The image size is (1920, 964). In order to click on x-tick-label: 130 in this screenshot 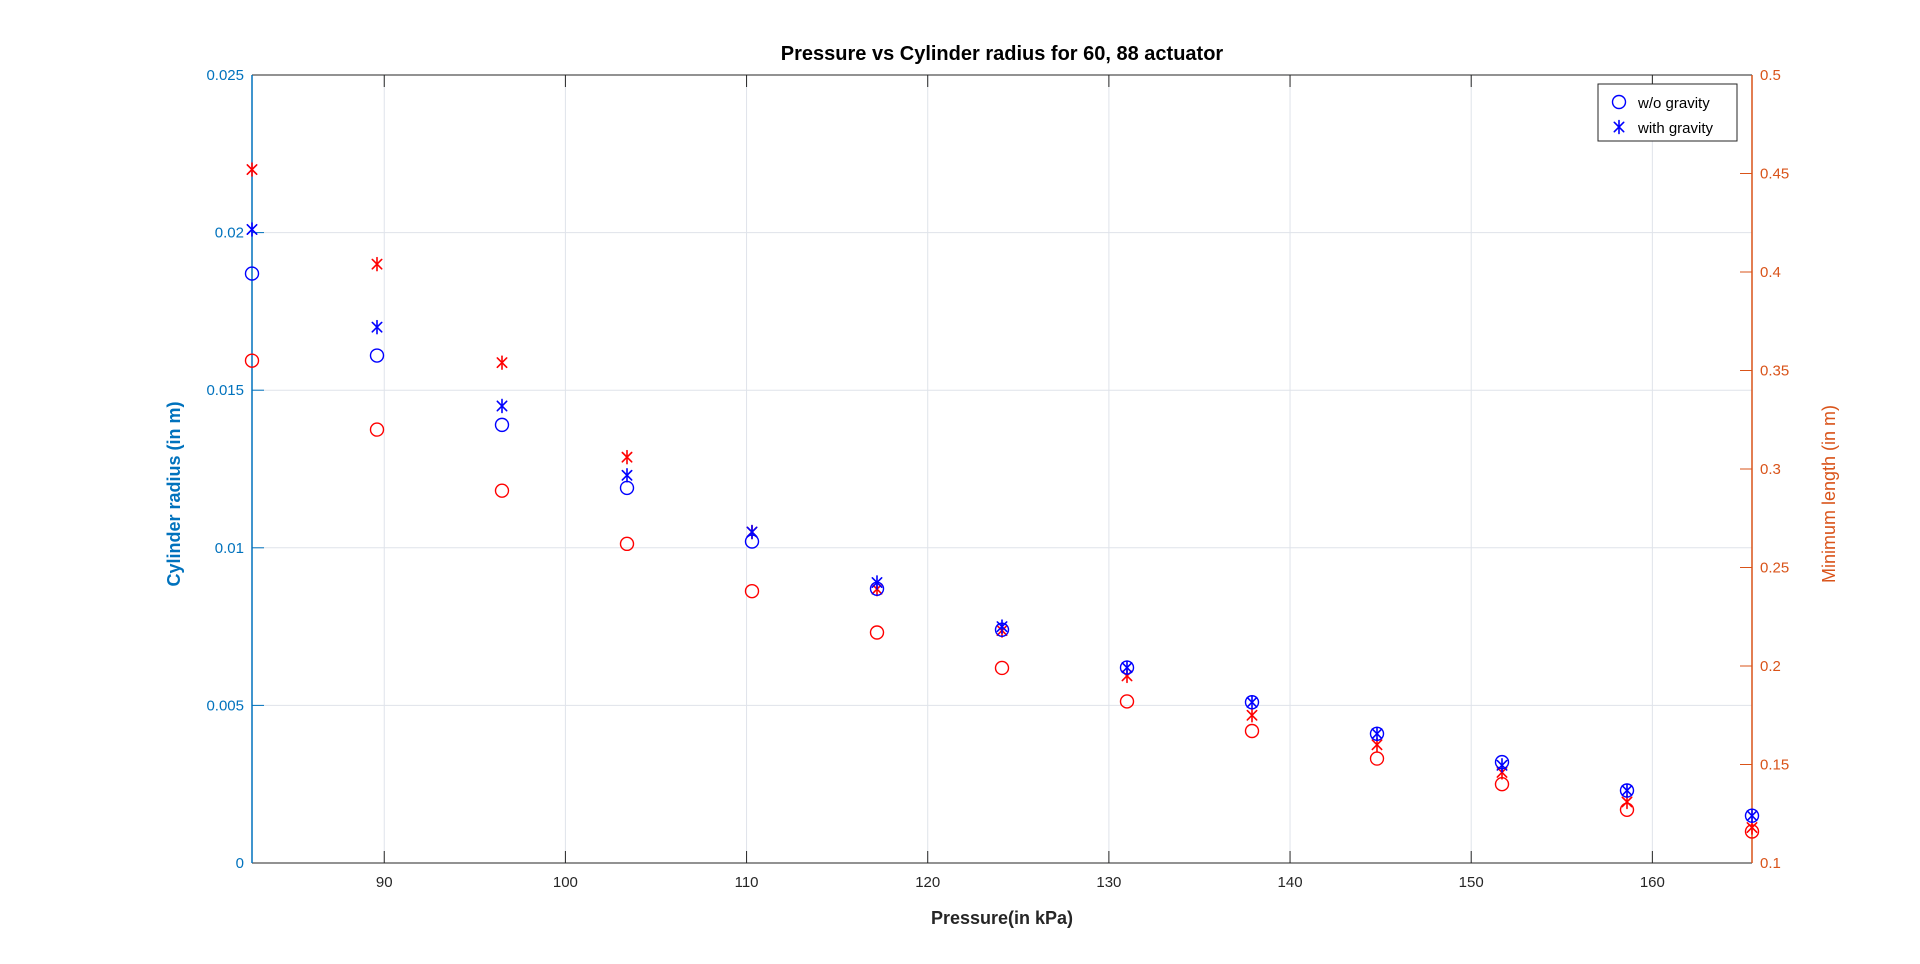, I will do `click(1108, 882)`.